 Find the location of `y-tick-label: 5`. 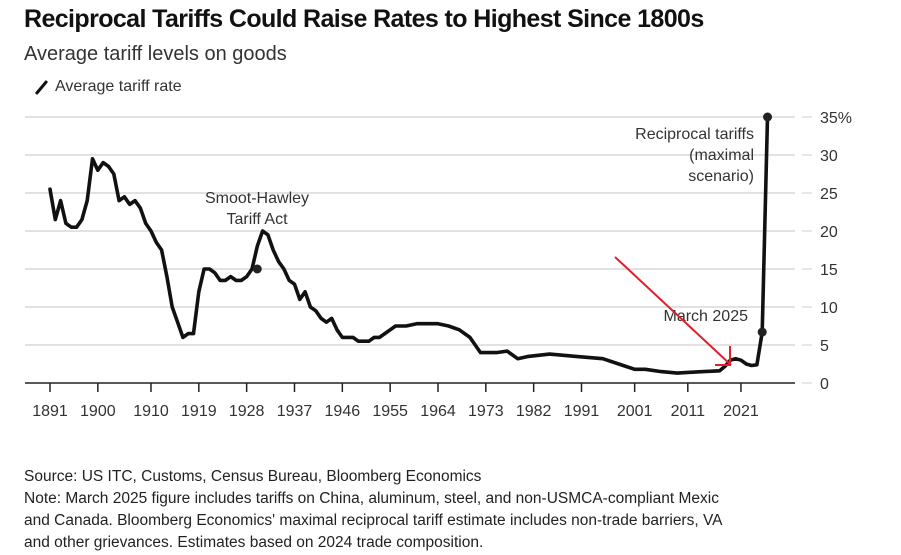

y-tick-label: 5 is located at coordinates (824, 346).